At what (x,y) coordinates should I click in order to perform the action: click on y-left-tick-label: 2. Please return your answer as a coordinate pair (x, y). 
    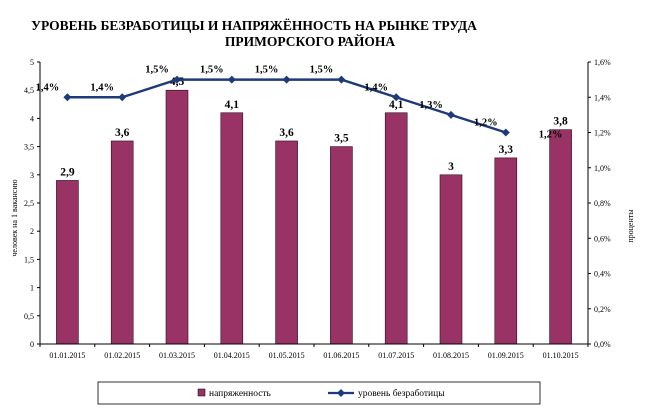
    Looking at the image, I should click on (32, 231).